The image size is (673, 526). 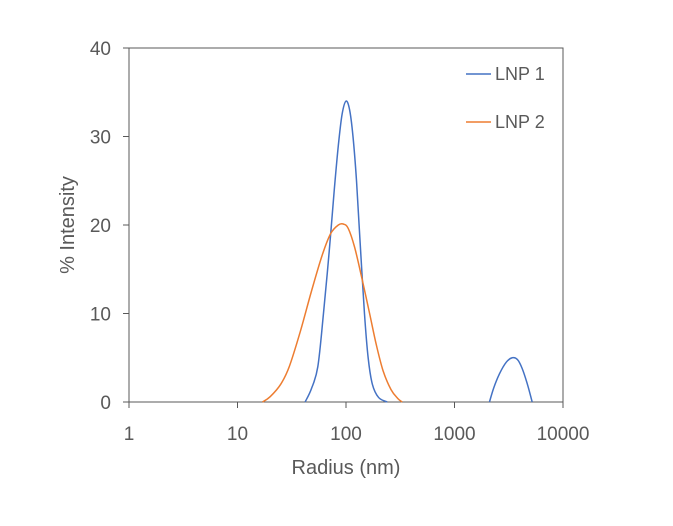 What do you see at coordinates (346, 468) in the screenshot?
I see `x-axis-title: Radius (nm)` at bounding box center [346, 468].